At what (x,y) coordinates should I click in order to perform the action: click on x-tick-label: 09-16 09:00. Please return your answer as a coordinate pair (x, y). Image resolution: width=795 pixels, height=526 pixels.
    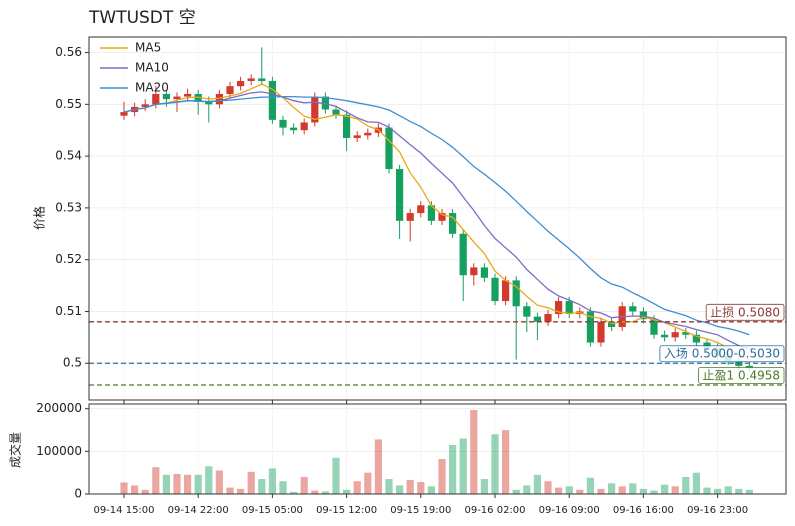
    Looking at the image, I should click on (569, 510).